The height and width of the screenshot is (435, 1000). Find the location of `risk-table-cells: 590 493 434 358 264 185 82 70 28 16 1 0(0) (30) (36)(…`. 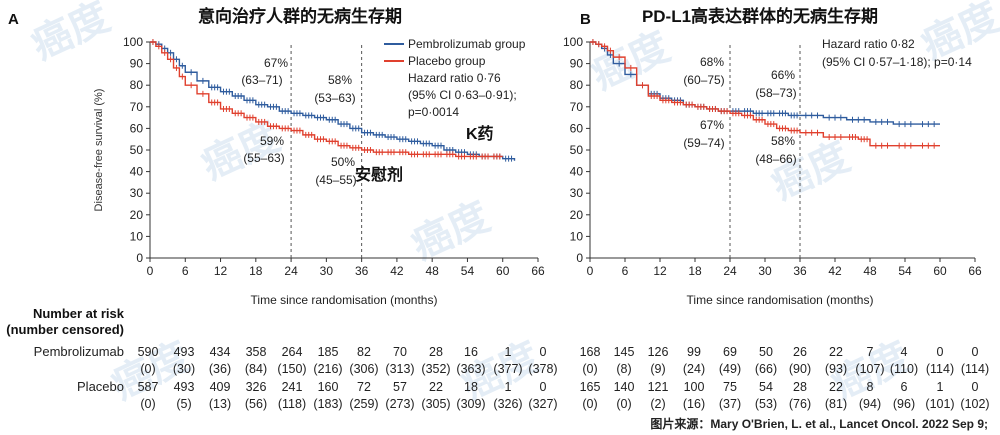

risk-table-cells: 590 493 434 358 264 185 82 70 28 16 1 0(0) (30) (36)(… is located at coordinates (564, 378).